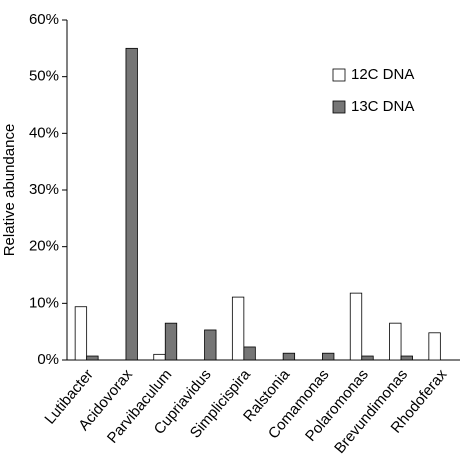  Describe the element at coordinates (48, 359) in the screenshot. I see `y-tick-label: 0%` at that location.